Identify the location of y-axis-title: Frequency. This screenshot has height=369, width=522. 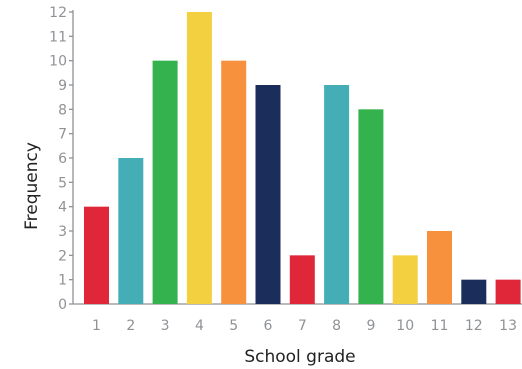
(32, 186).